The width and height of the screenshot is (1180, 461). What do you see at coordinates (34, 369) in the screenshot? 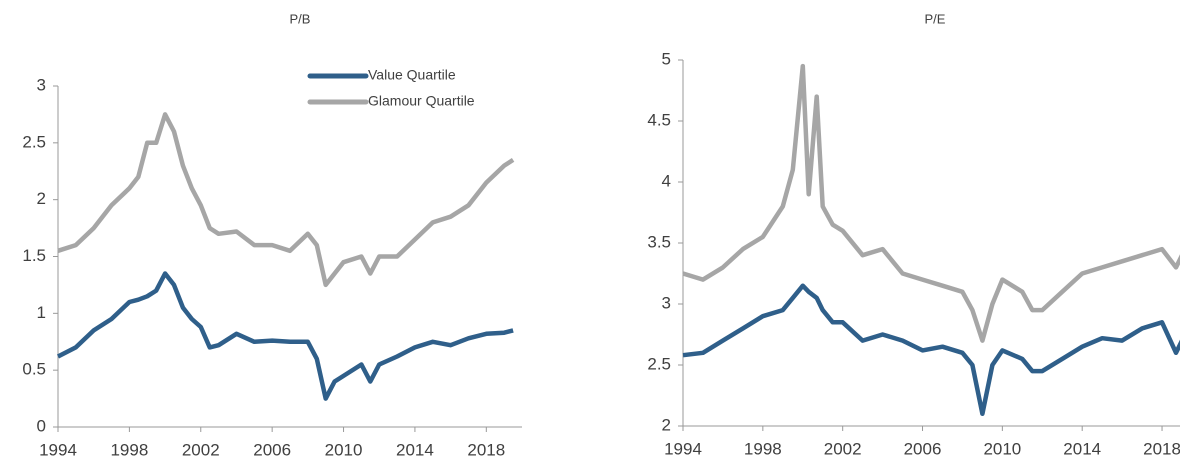
I see `y-tick-label: 0.5` at bounding box center [34, 369].